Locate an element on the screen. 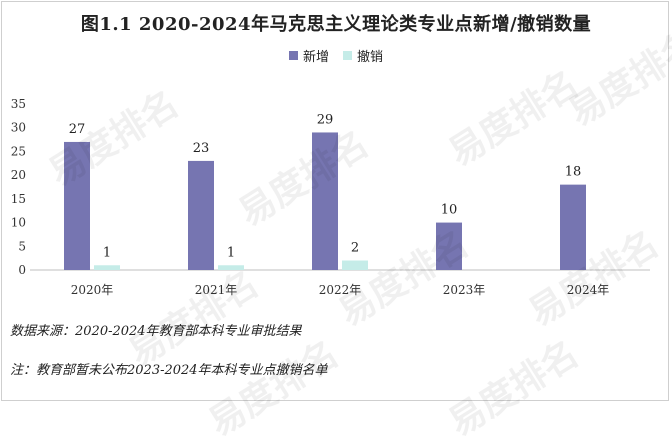 This screenshot has height=446, width=672. footnote: 注：教育部暂未公布2023-2024年本科专业点撤销名单 is located at coordinates (169, 370).